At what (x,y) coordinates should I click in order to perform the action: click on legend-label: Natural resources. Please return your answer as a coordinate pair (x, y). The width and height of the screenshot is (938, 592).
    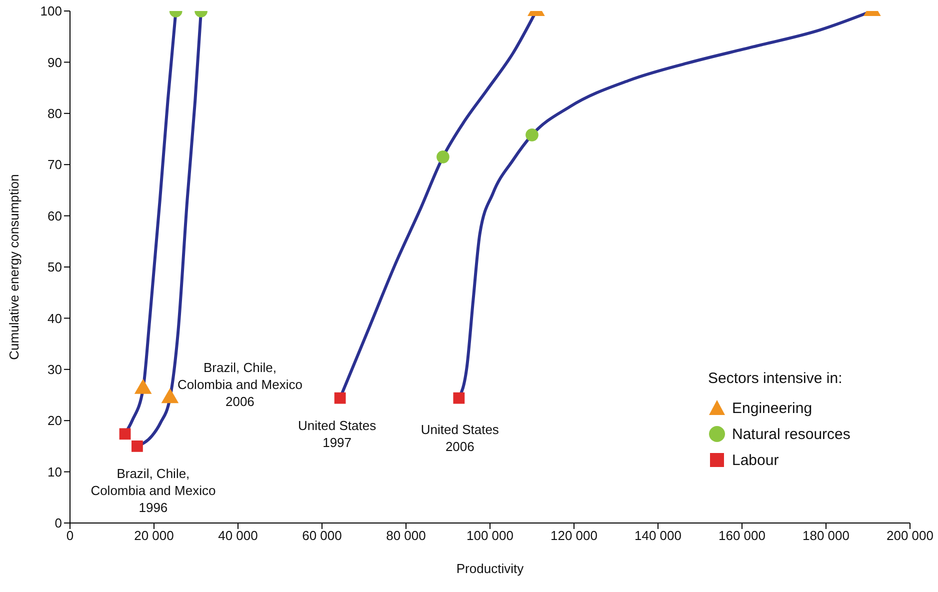
    Looking at the image, I should click on (791, 434).